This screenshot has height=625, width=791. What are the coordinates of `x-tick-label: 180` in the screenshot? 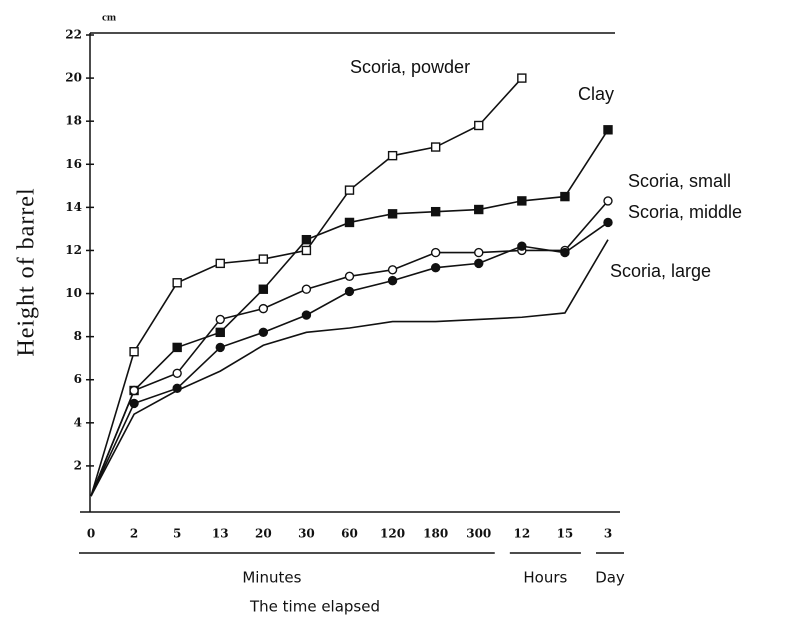 It's located at (435, 534).